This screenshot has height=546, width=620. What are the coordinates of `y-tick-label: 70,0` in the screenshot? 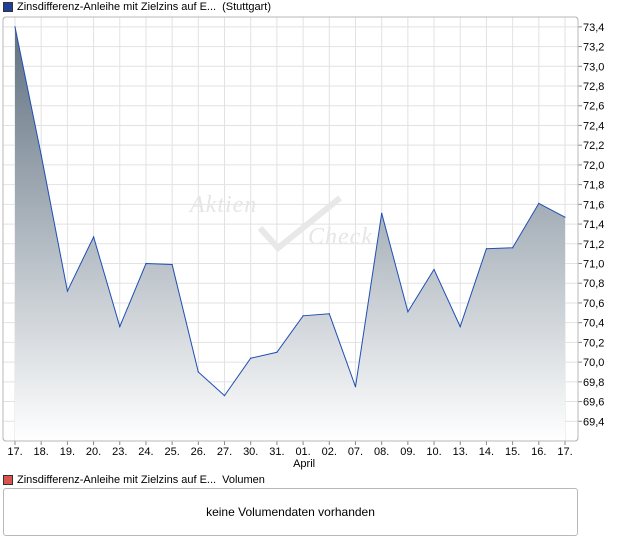 It's located at (593, 363).